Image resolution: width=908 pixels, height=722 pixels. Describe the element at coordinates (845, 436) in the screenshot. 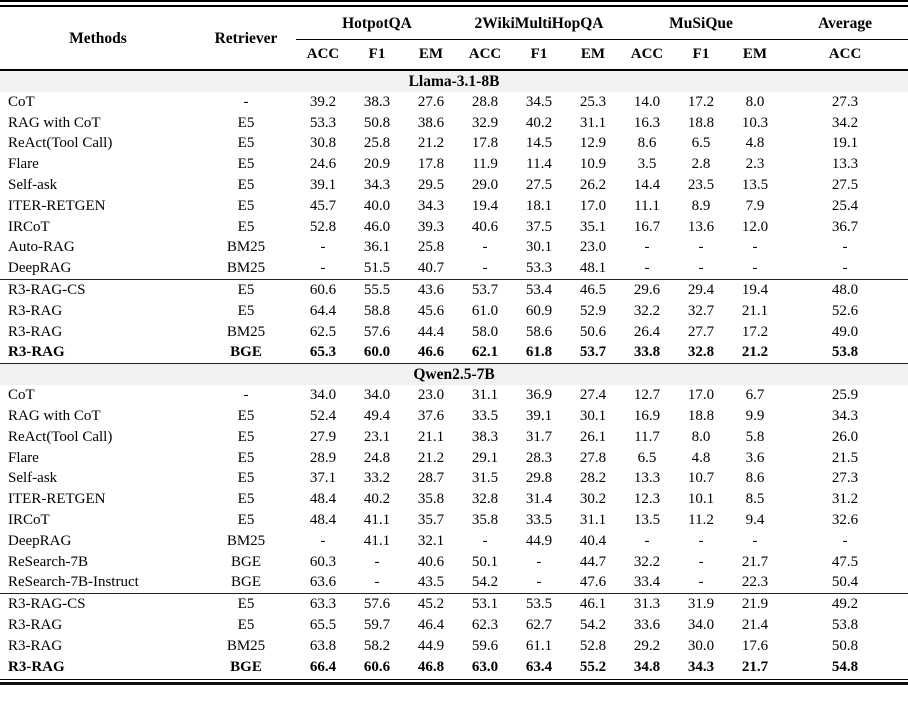

I see `metric-cell: 26.0` at that location.